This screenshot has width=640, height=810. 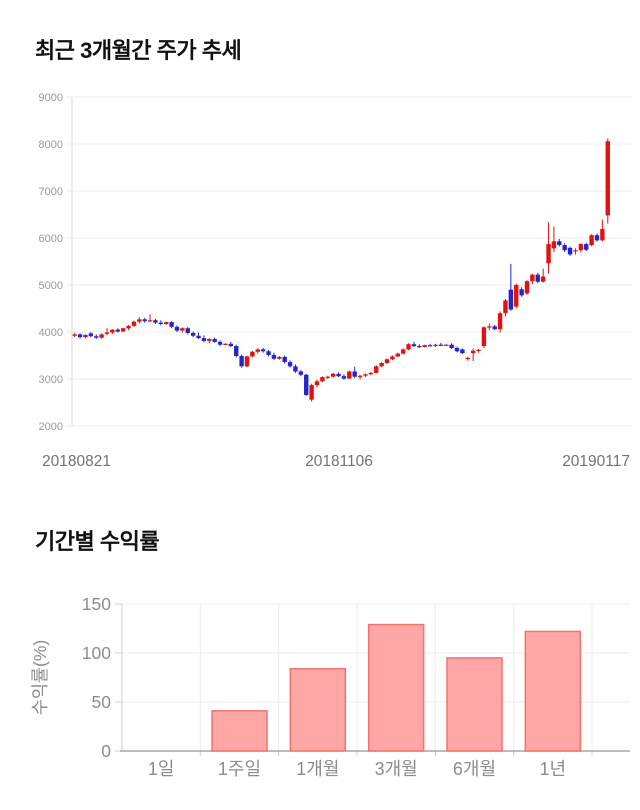 I want to click on y-tick-label: 7000, so click(x=51, y=192).